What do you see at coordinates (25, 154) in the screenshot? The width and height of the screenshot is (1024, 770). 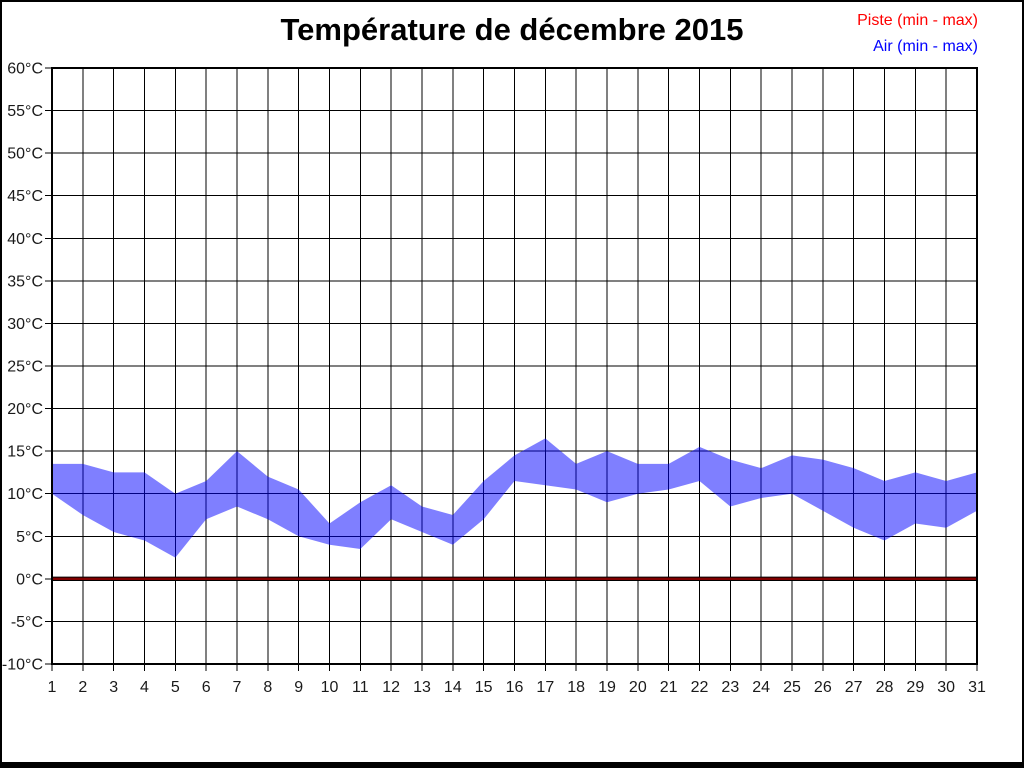 I see `y-axis-tick-label: 50°C` at bounding box center [25, 154].